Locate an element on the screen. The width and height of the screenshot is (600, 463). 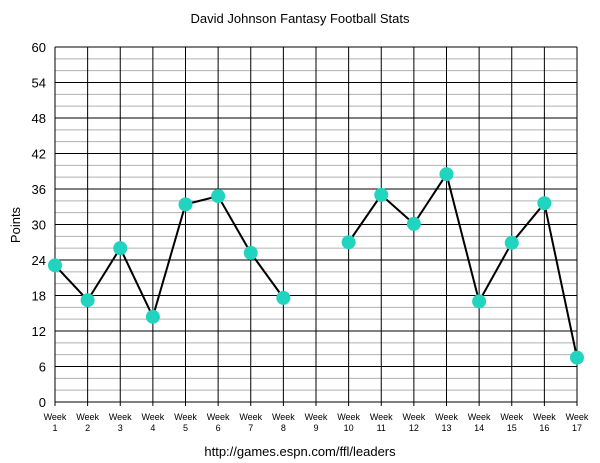
y-tick-label: 60 is located at coordinates (39, 47).